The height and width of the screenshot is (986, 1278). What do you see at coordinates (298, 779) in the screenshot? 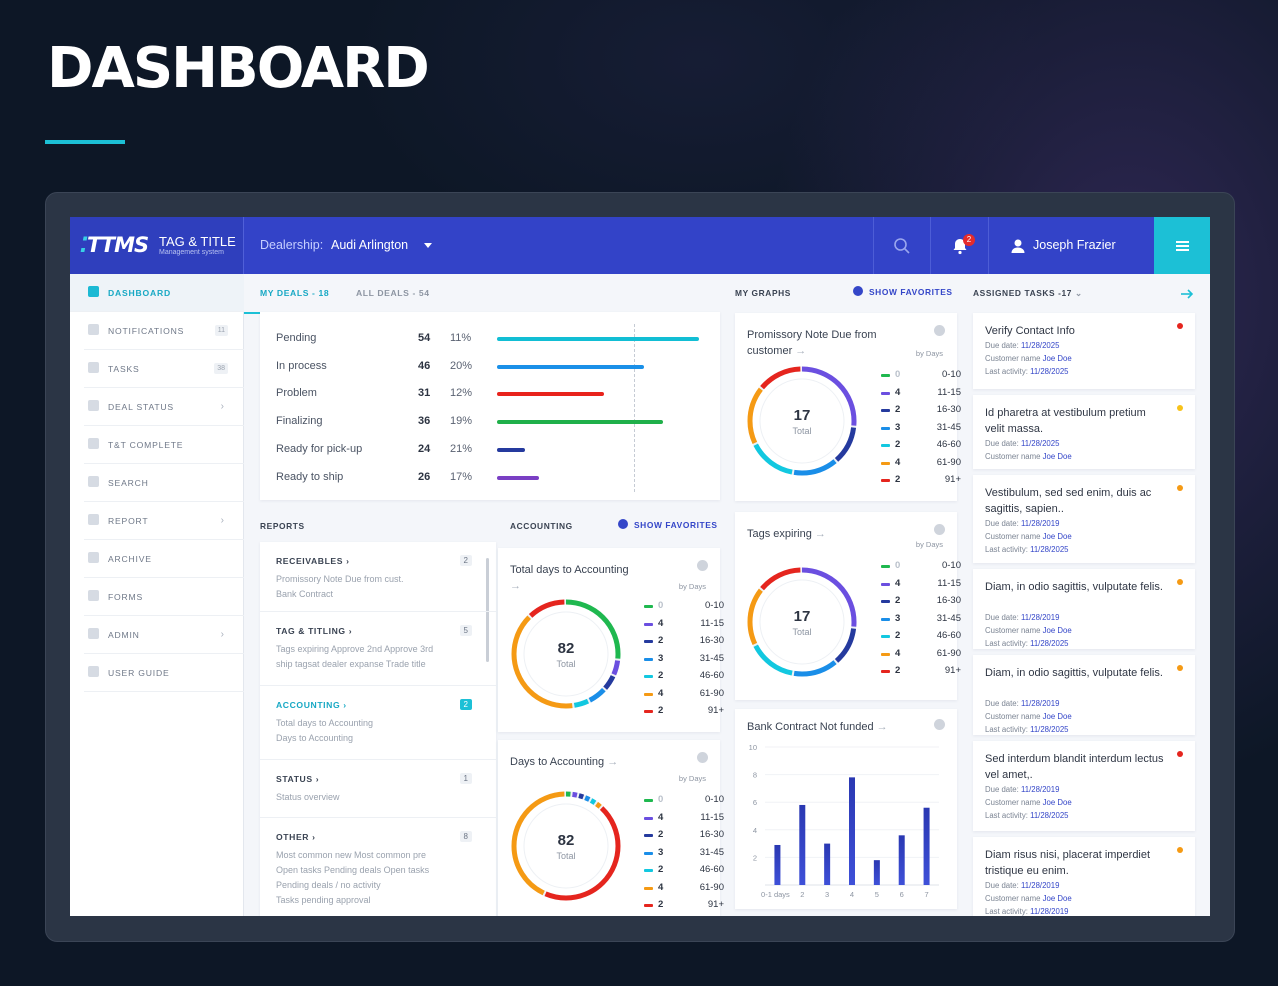
I see `report-group-title: STATUS ›` at bounding box center [298, 779].